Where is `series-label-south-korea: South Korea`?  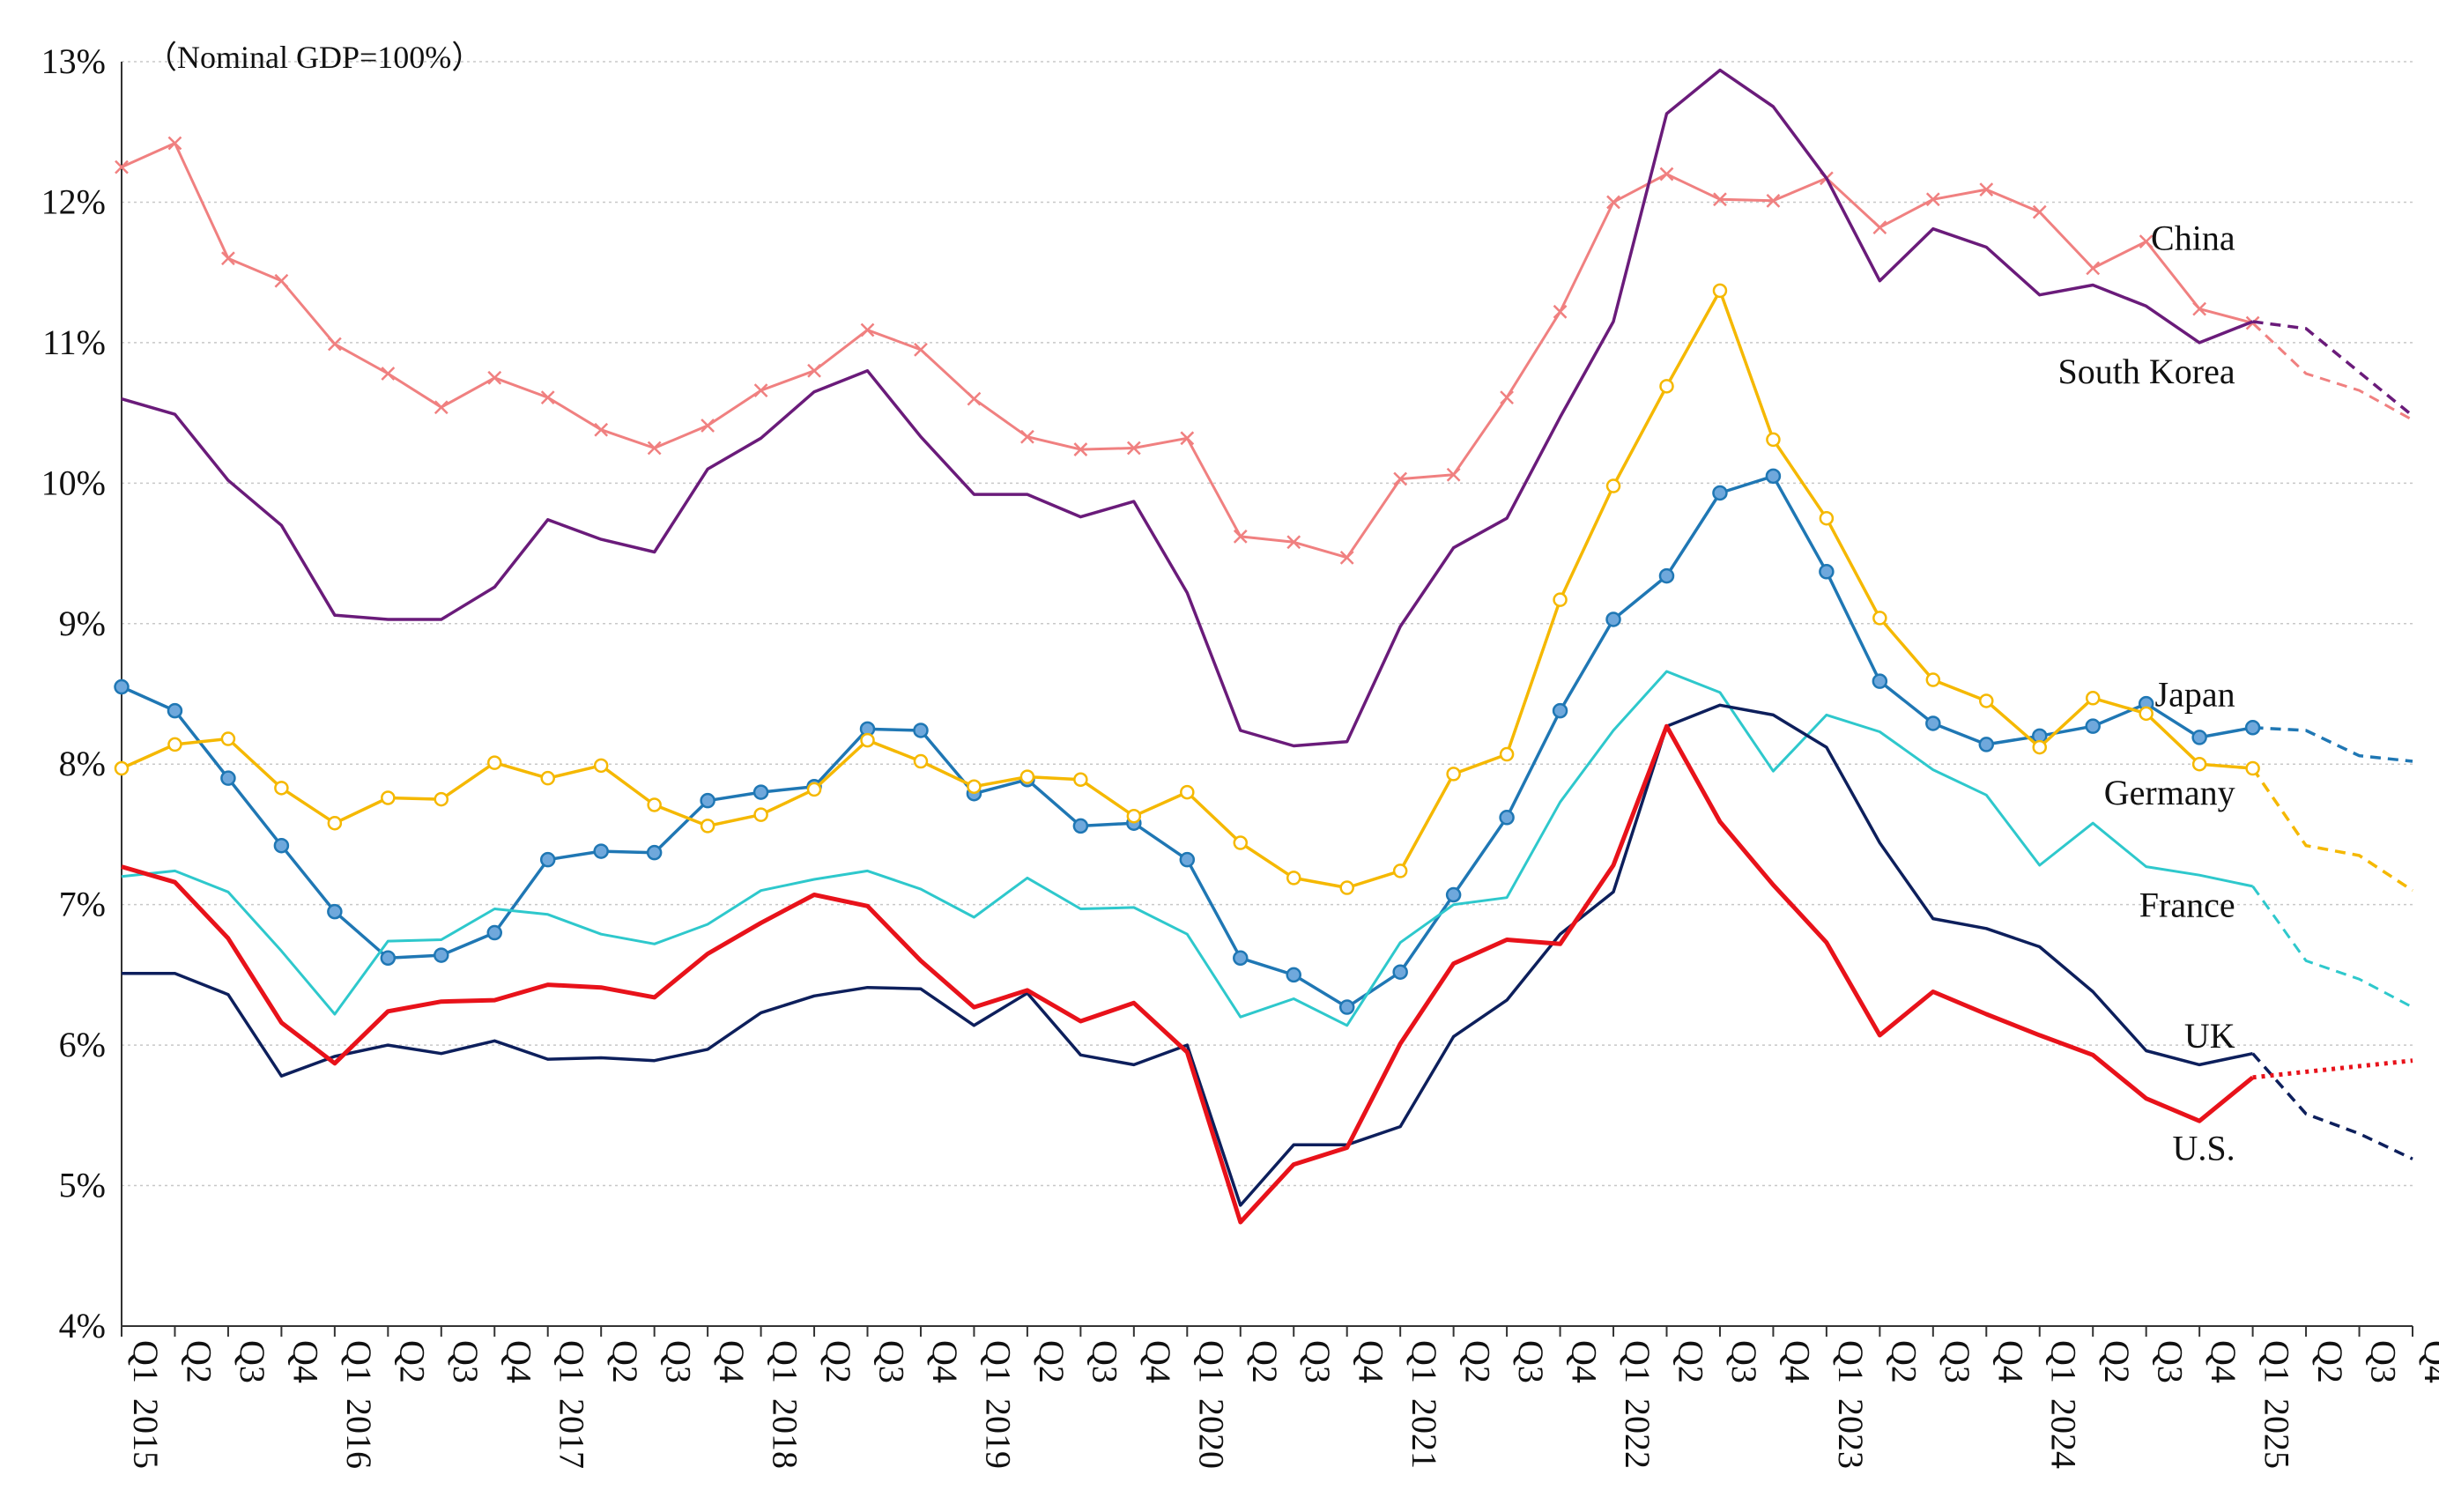 series-label-south-korea: South Korea is located at coordinates (2146, 371).